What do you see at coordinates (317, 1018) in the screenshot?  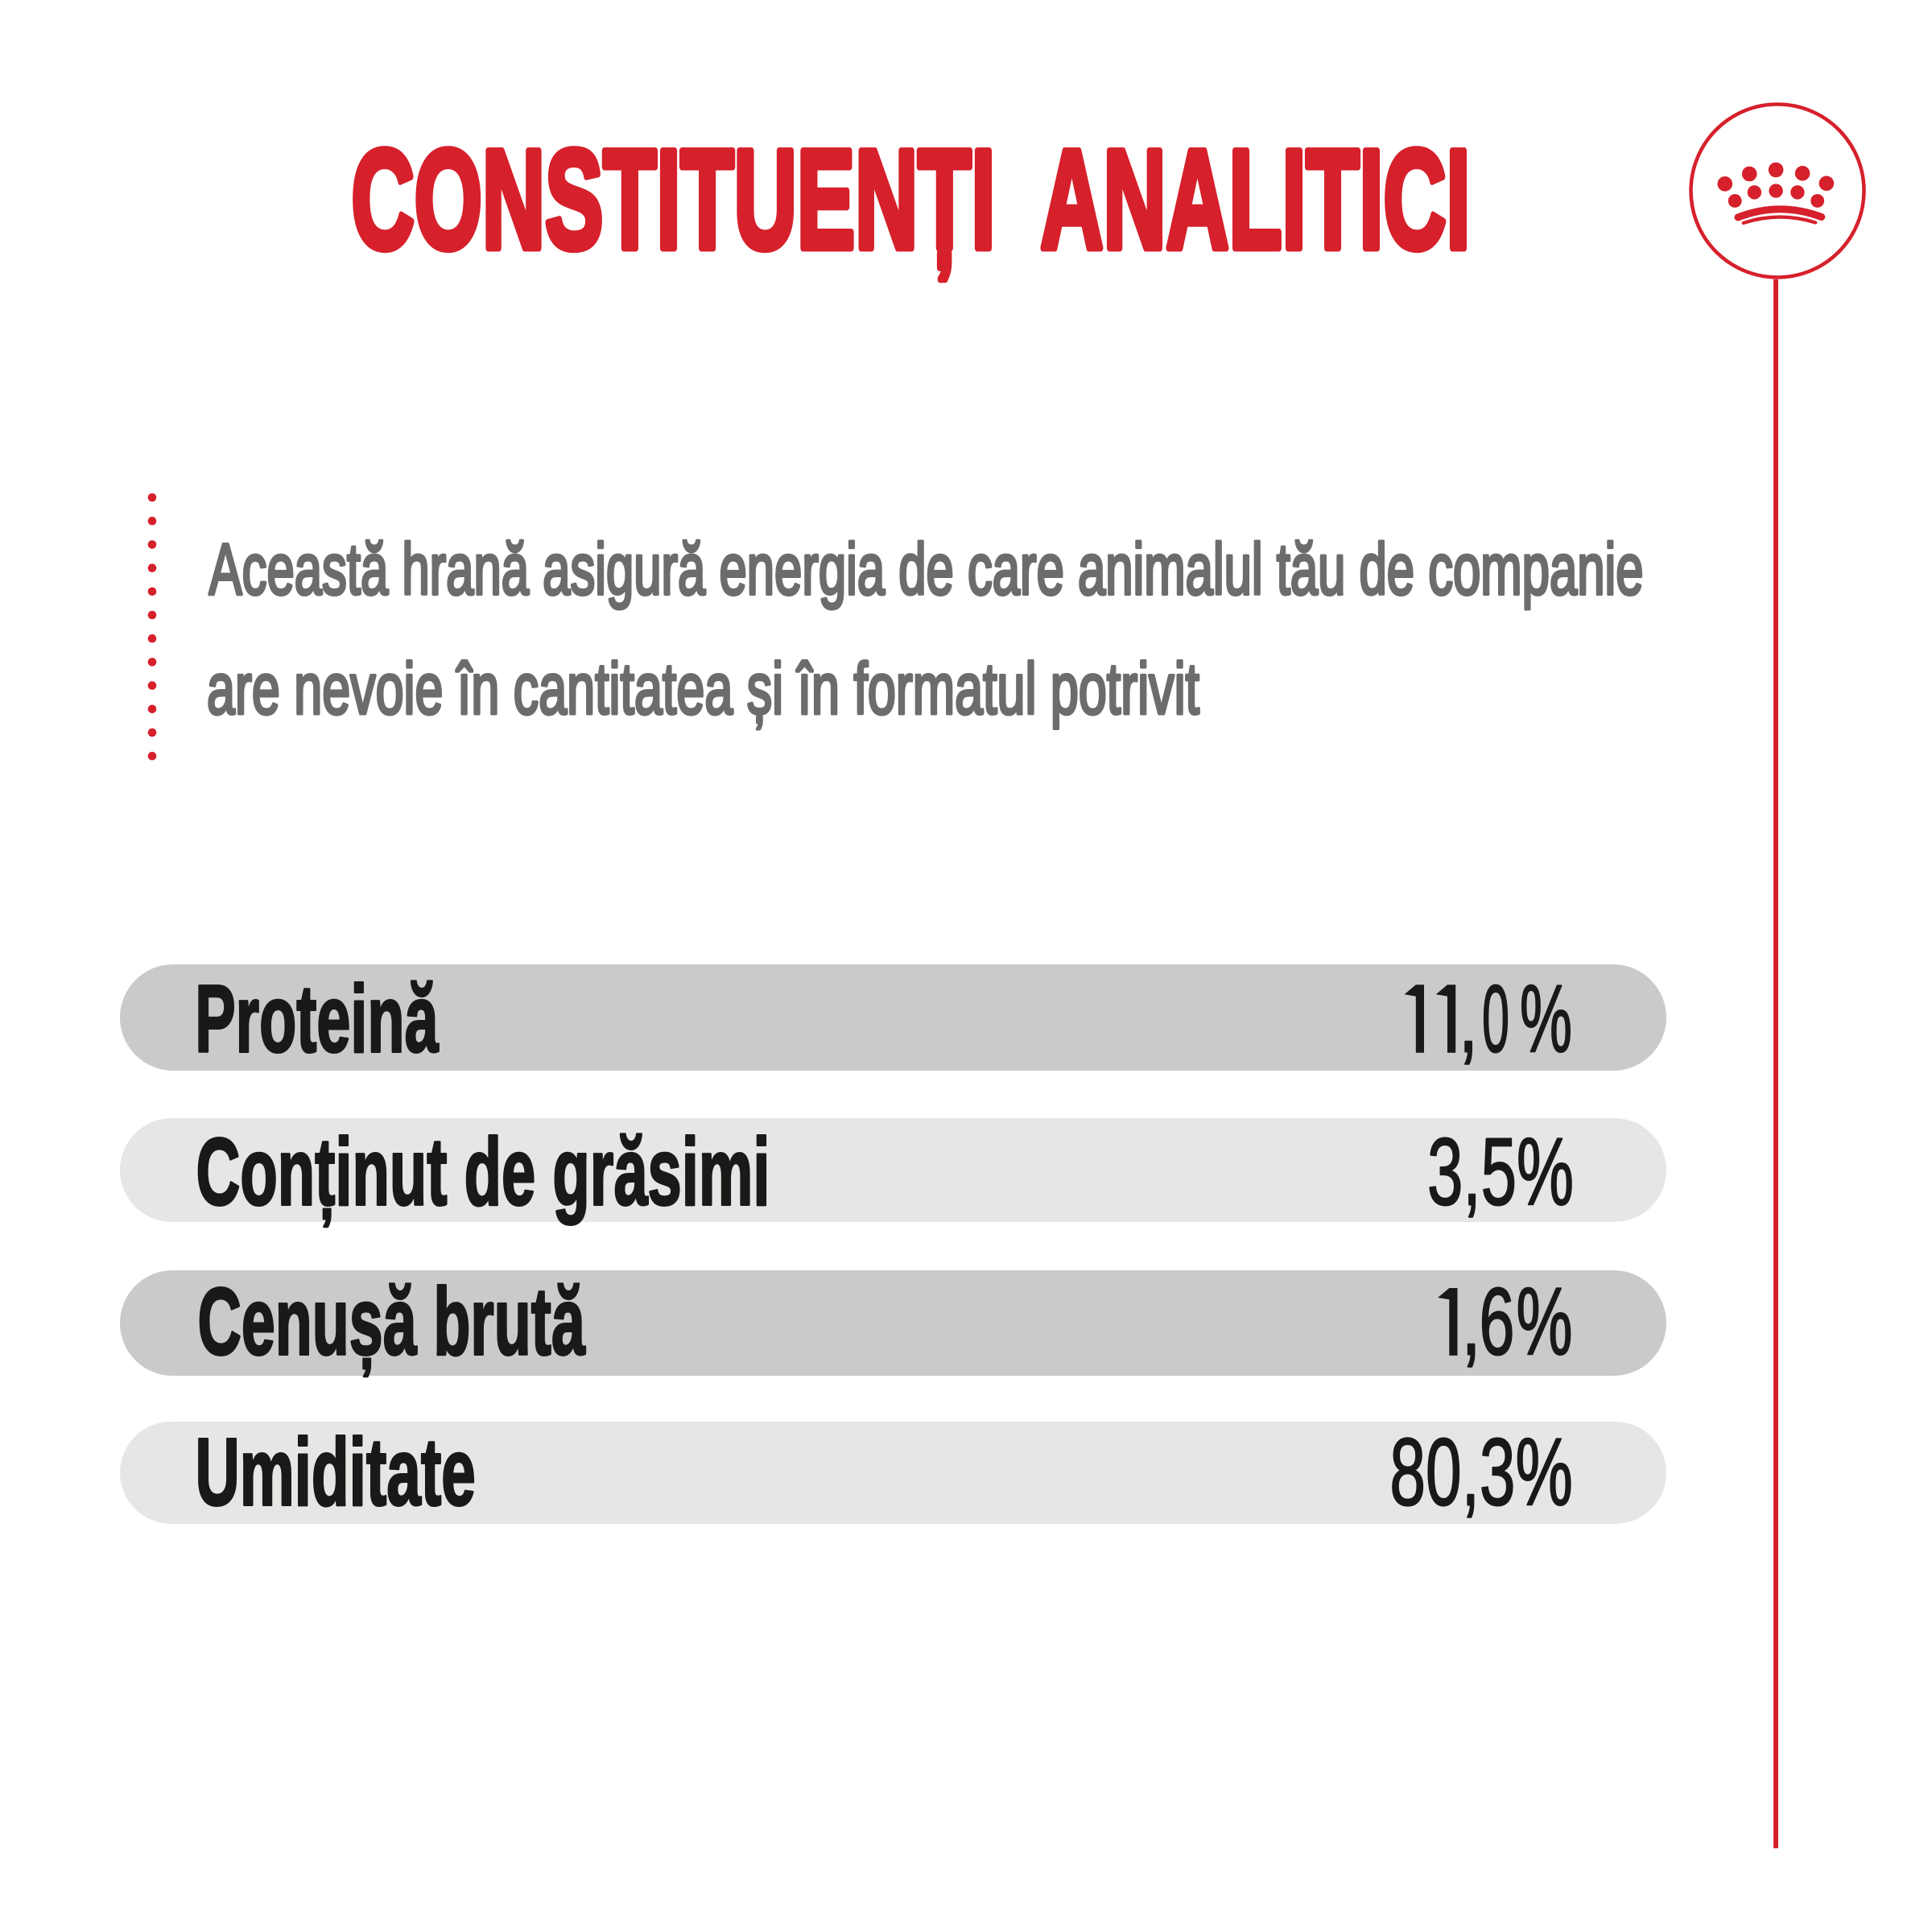 I see `svg-text: Proteină` at bounding box center [317, 1018].